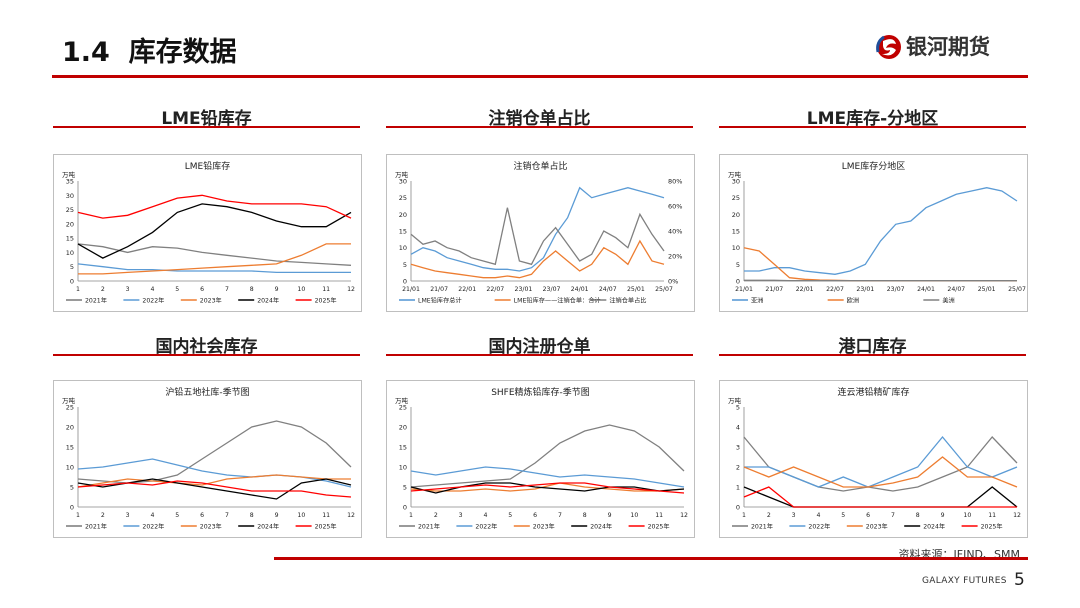 The height and width of the screenshot is (608, 1080). I want to click on legend-label: 亚洲, so click(757, 301).